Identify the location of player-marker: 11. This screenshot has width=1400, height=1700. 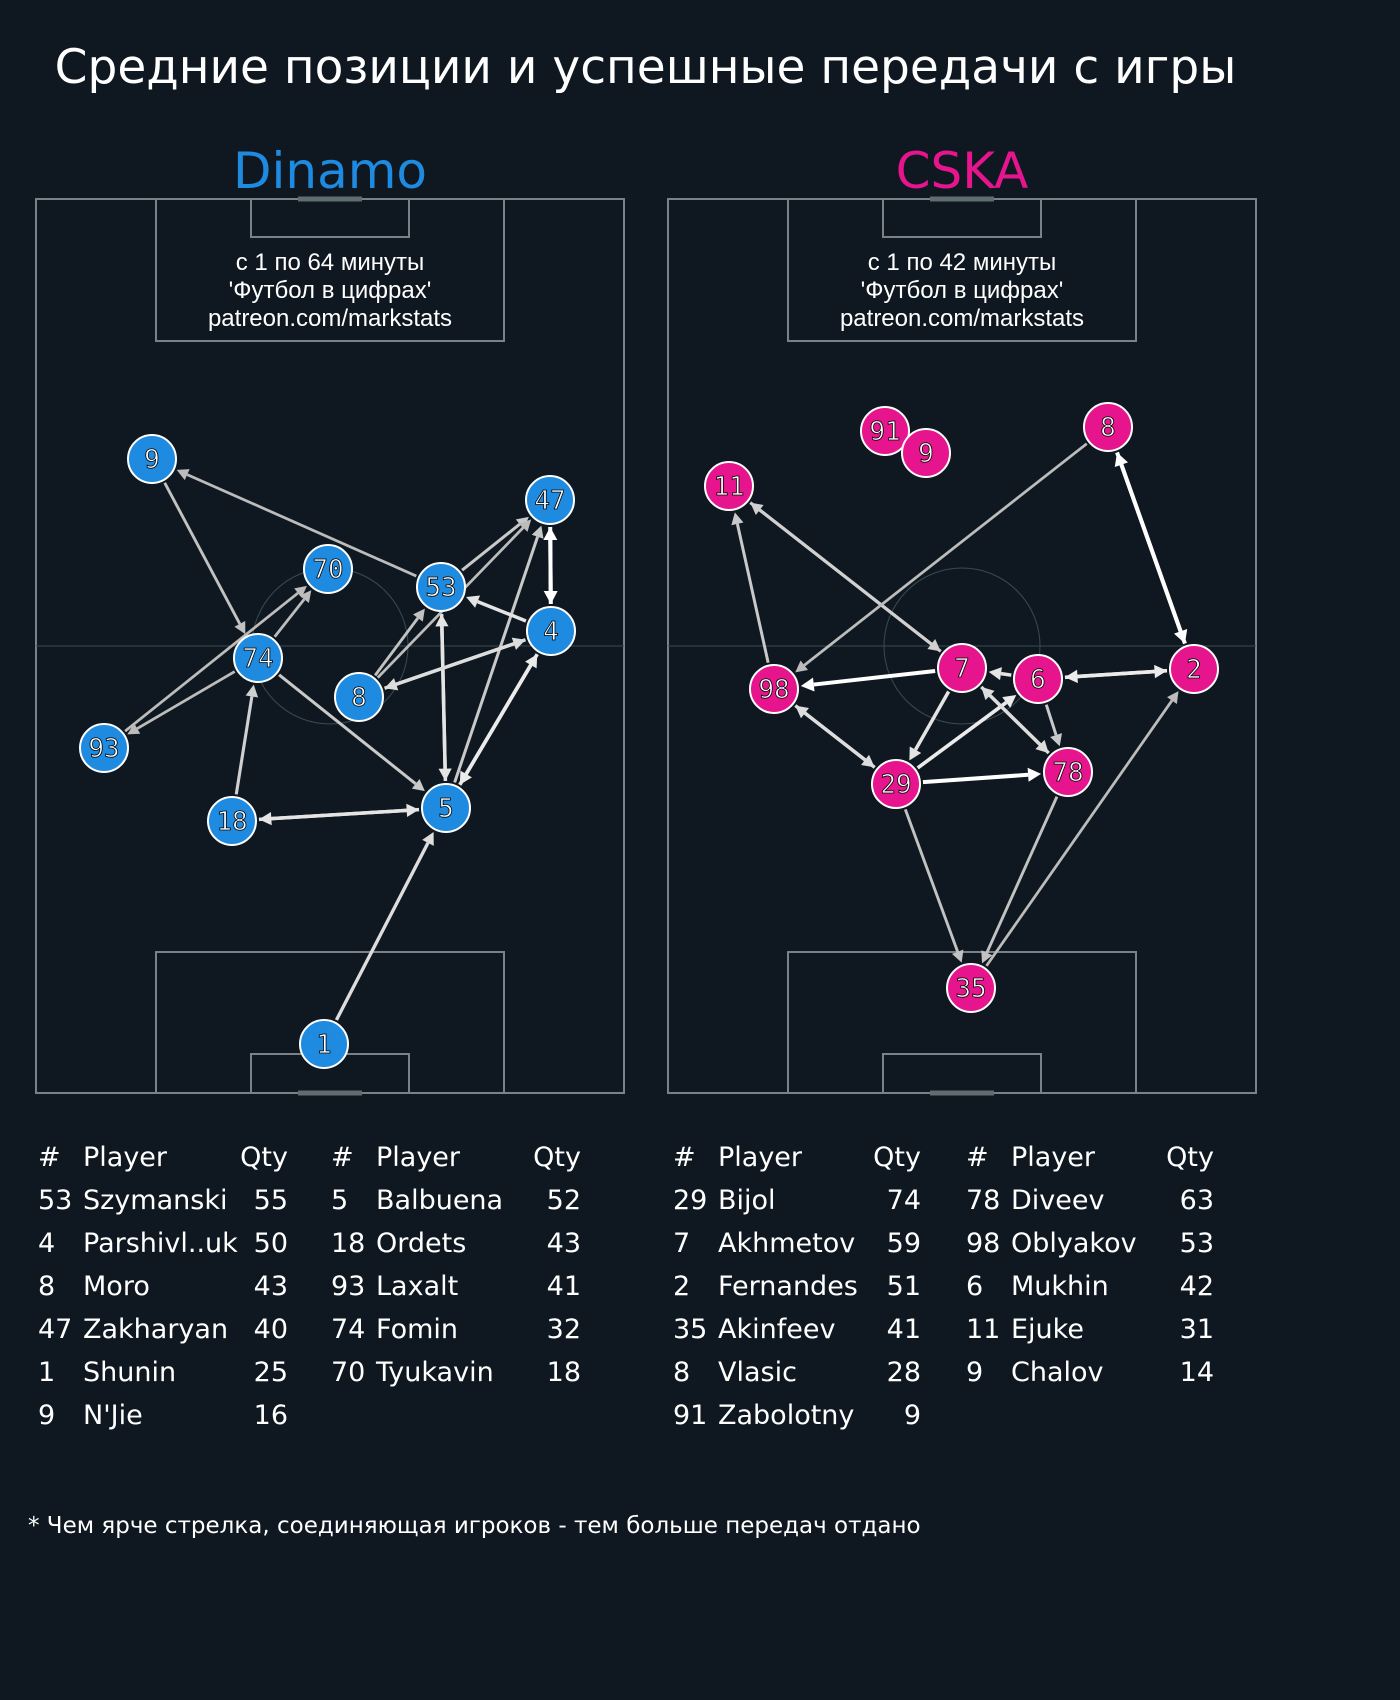
(729, 486).